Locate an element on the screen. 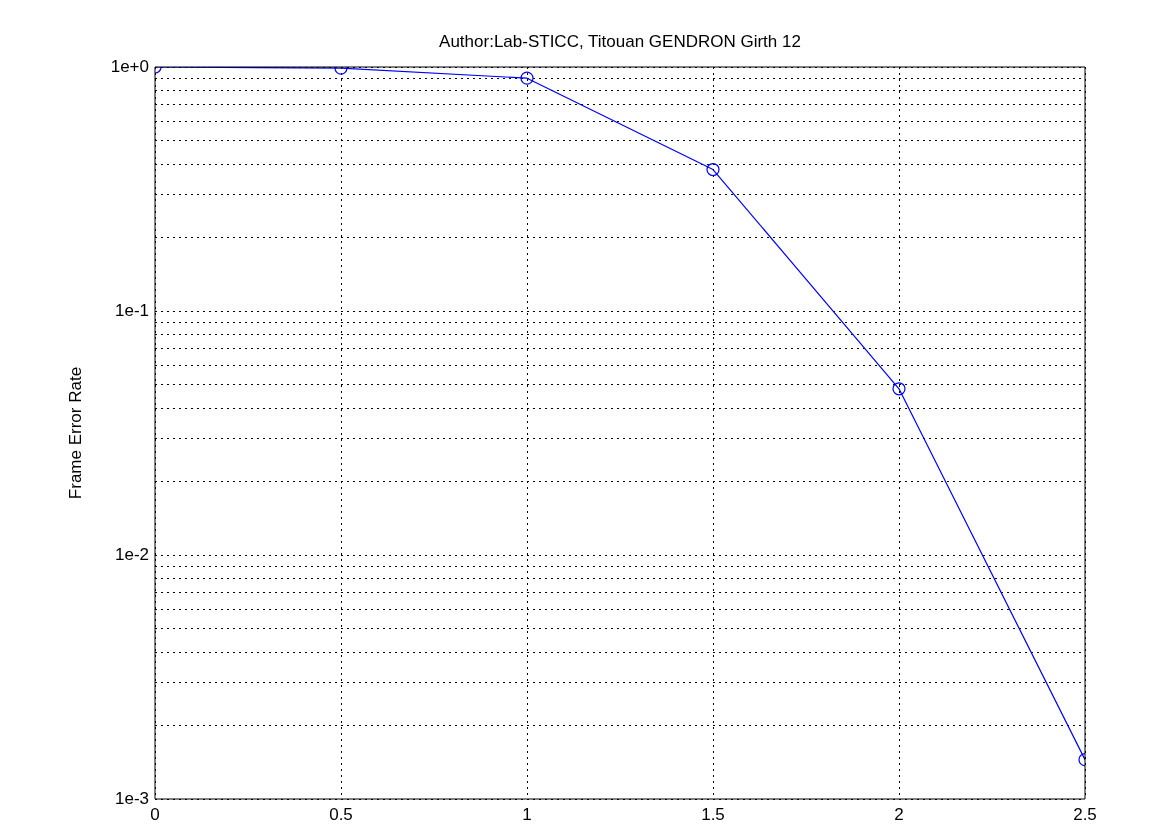  y-axis-title: Frame Error Rate is located at coordinates (75, 433).